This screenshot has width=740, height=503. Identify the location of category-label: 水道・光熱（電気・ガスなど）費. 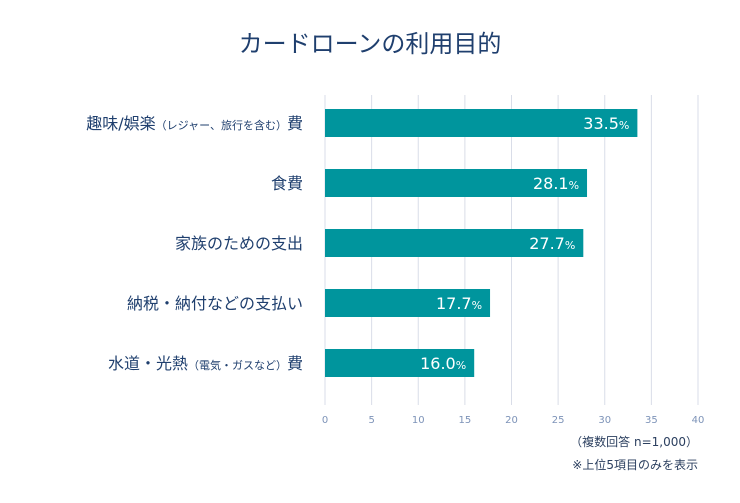
(205, 363).